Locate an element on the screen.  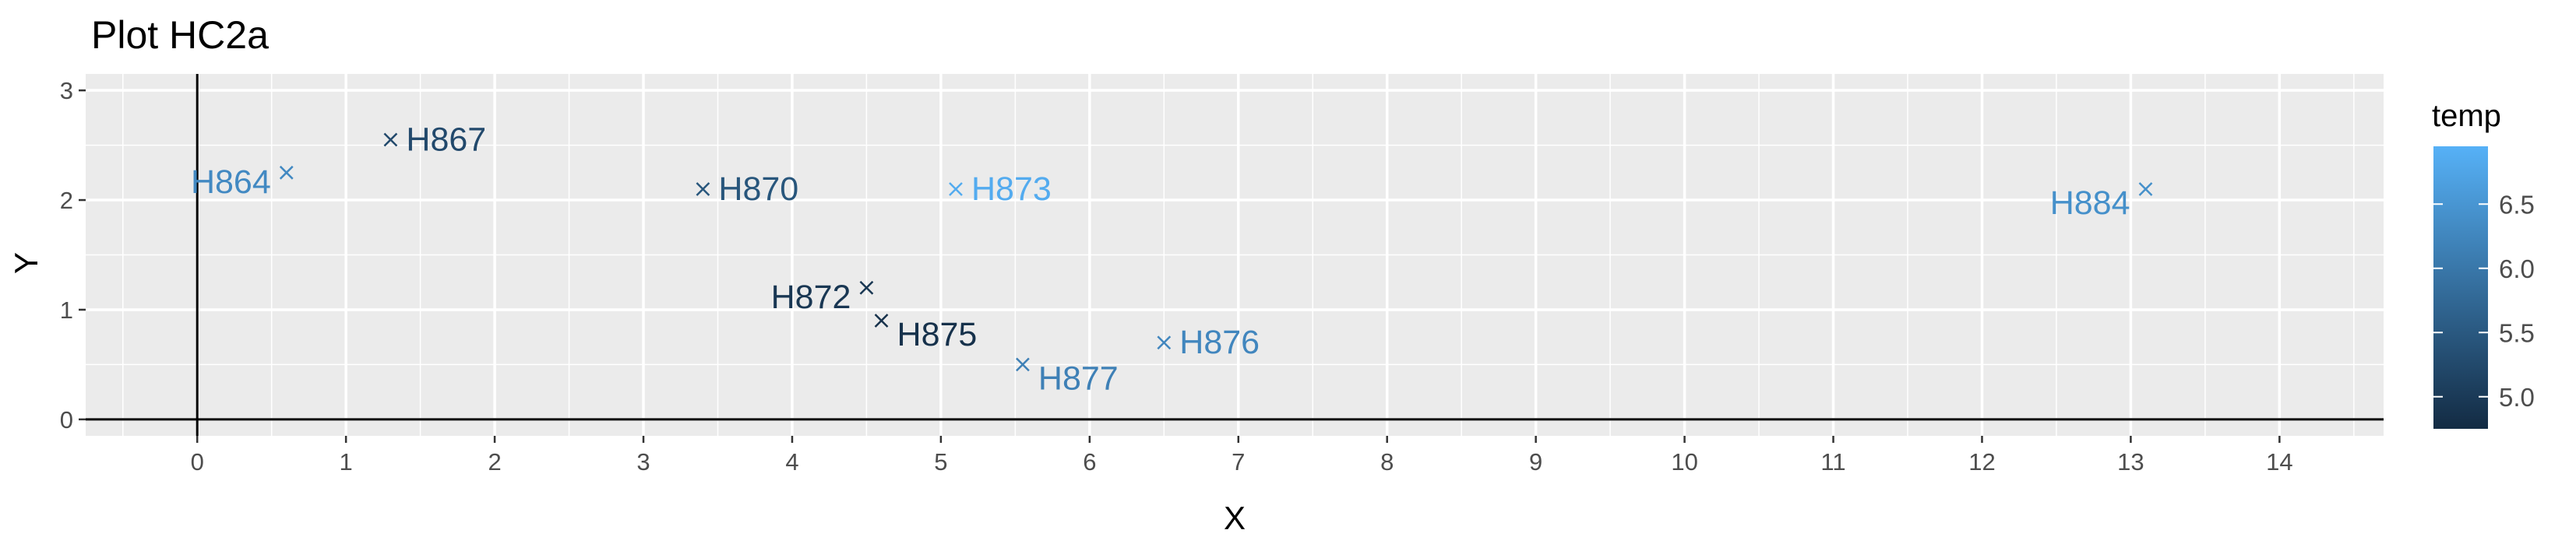
point-label: H884 is located at coordinates (2090, 203).